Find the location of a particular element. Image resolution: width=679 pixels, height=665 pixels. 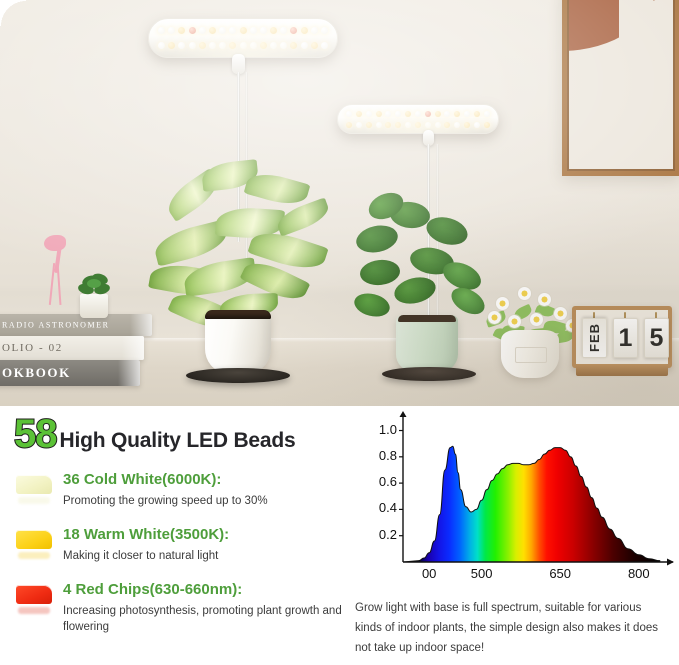

lower-led-bead-grid is located at coordinates (418, 119).